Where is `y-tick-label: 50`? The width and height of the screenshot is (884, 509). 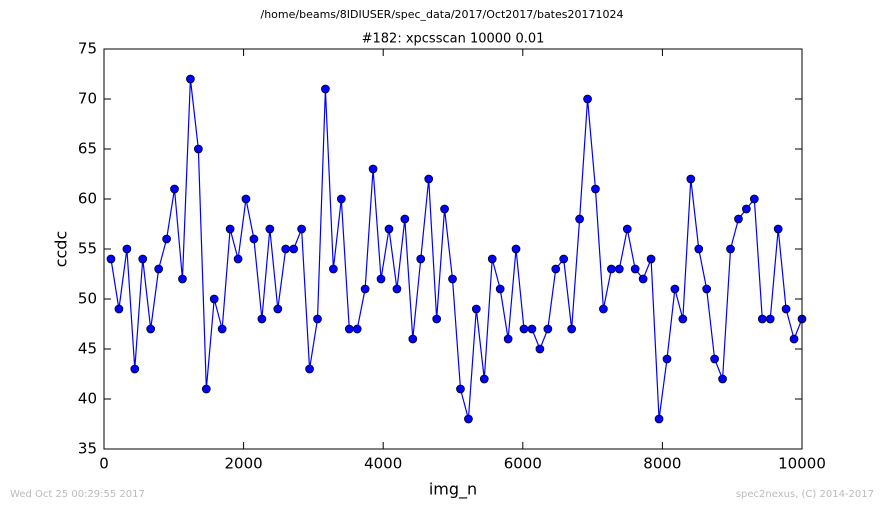 y-tick-label: 50 is located at coordinates (87, 299).